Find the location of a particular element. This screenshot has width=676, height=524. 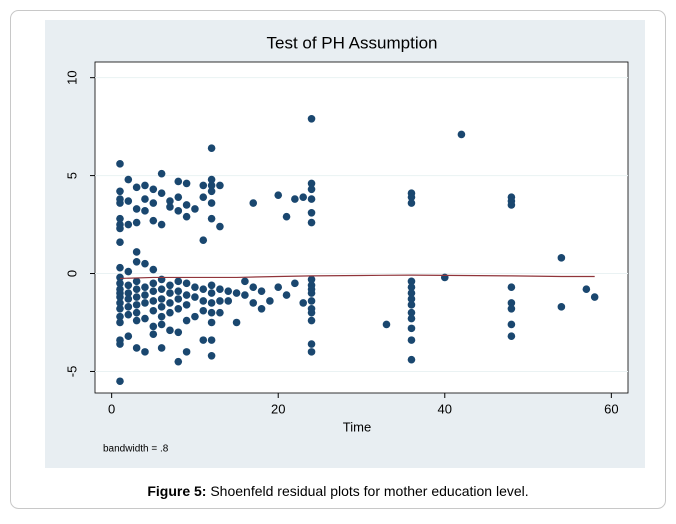

chart-title: Test of PH Assumption is located at coordinates (351, 42).